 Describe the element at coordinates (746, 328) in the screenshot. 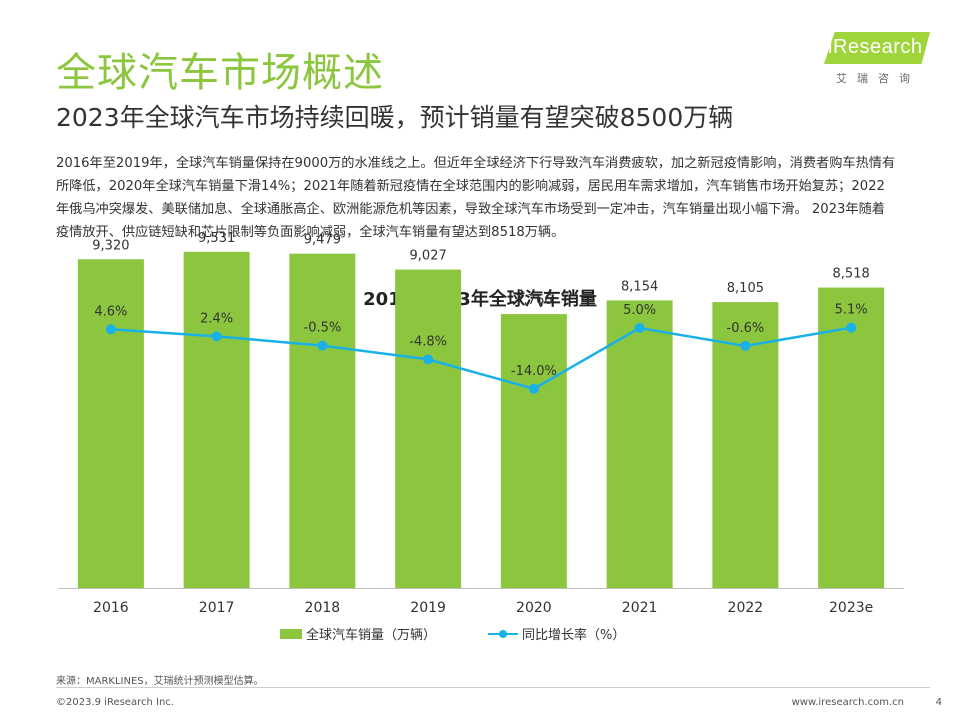

I see `growth-label-2022: -0.6%` at that location.